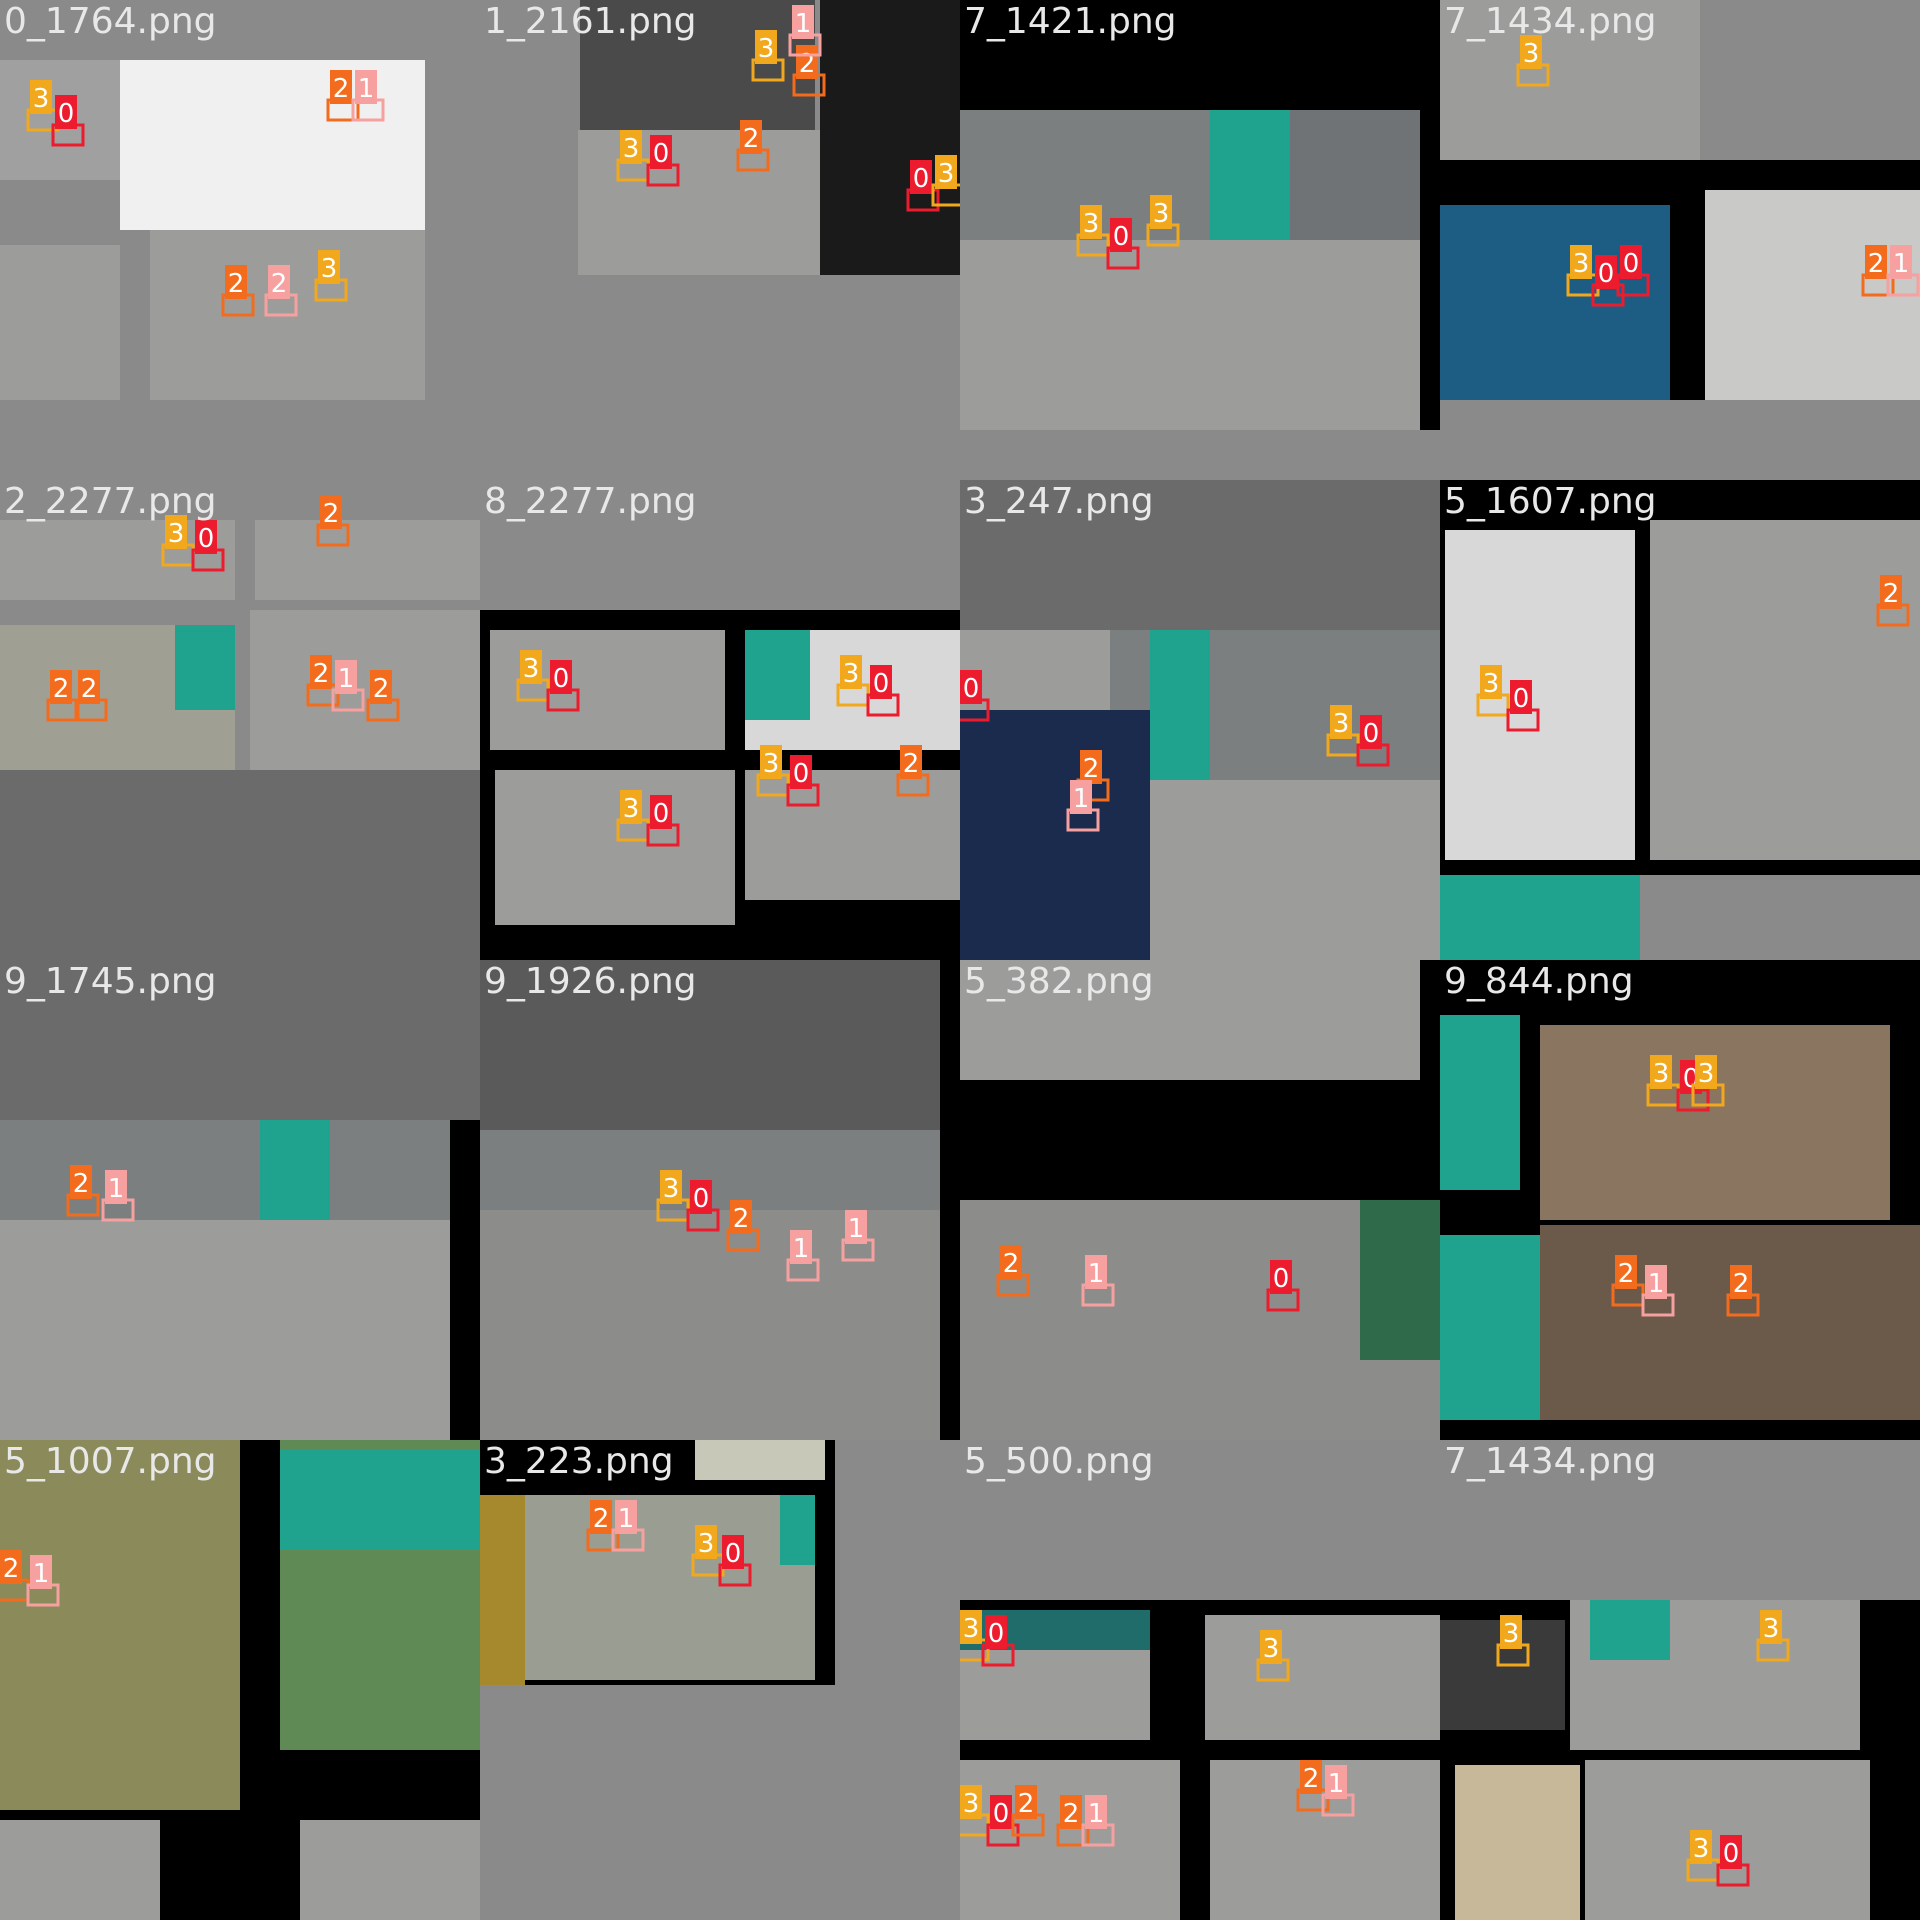  I want to click on tile-image: 3 02 1 1, so click(720, 1200).